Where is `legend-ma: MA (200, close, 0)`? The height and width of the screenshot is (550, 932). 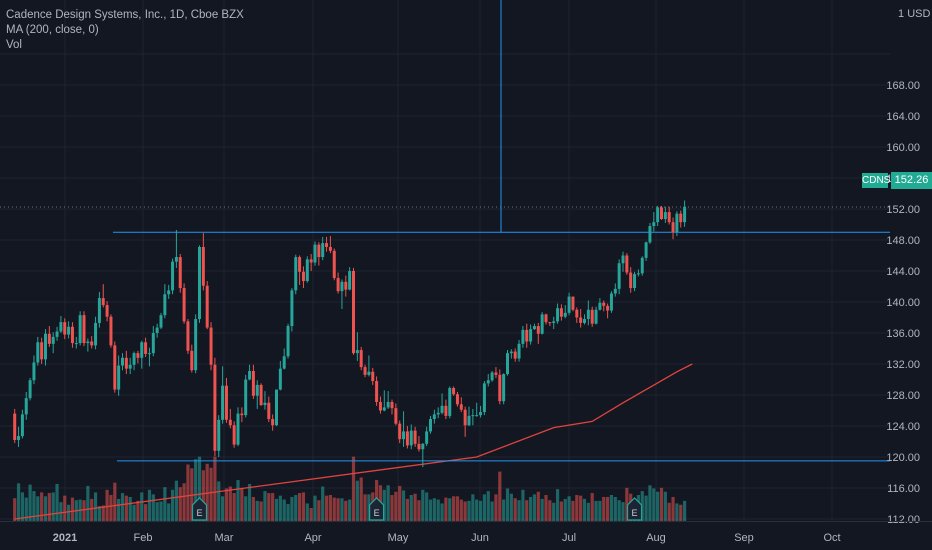 legend-ma: MA (200, close, 0) is located at coordinates (52, 30).